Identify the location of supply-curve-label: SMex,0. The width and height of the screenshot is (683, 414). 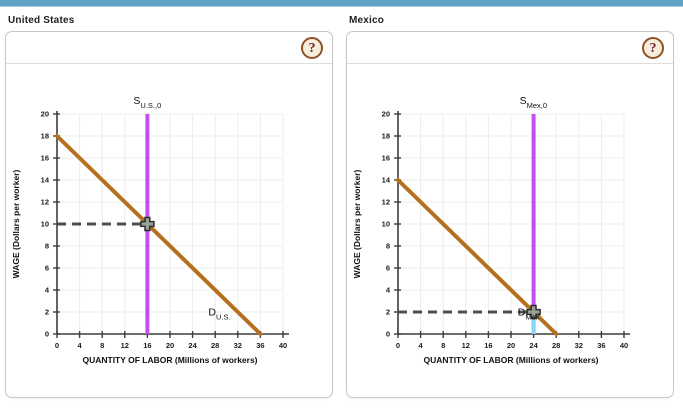
(533, 102).